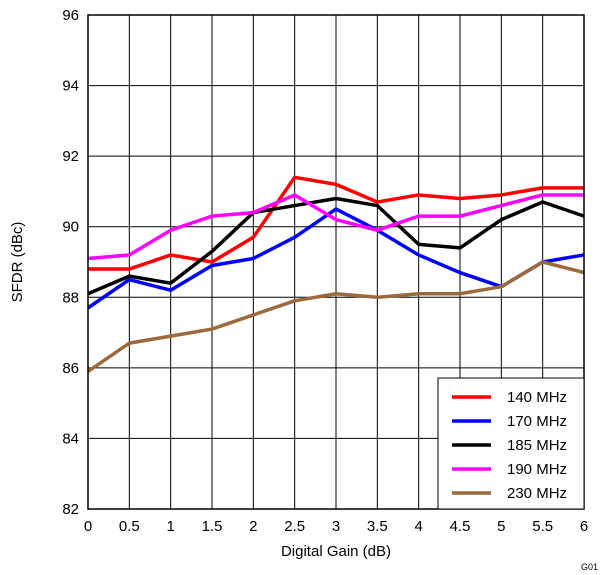 The height and width of the screenshot is (575, 602). What do you see at coordinates (70, 368) in the screenshot?
I see `y-tick-label: 86` at bounding box center [70, 368].